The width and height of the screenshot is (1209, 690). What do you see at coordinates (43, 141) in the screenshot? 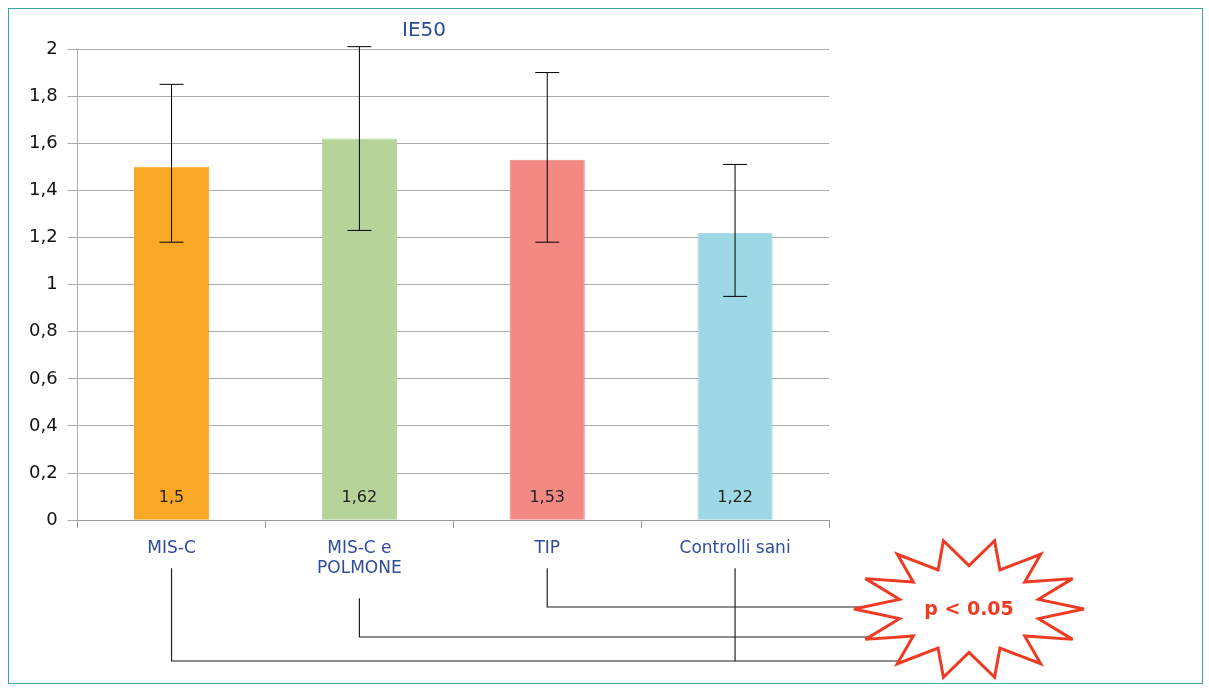
I see `y-tick-label: 1,6` at bounding box center [43, 141].